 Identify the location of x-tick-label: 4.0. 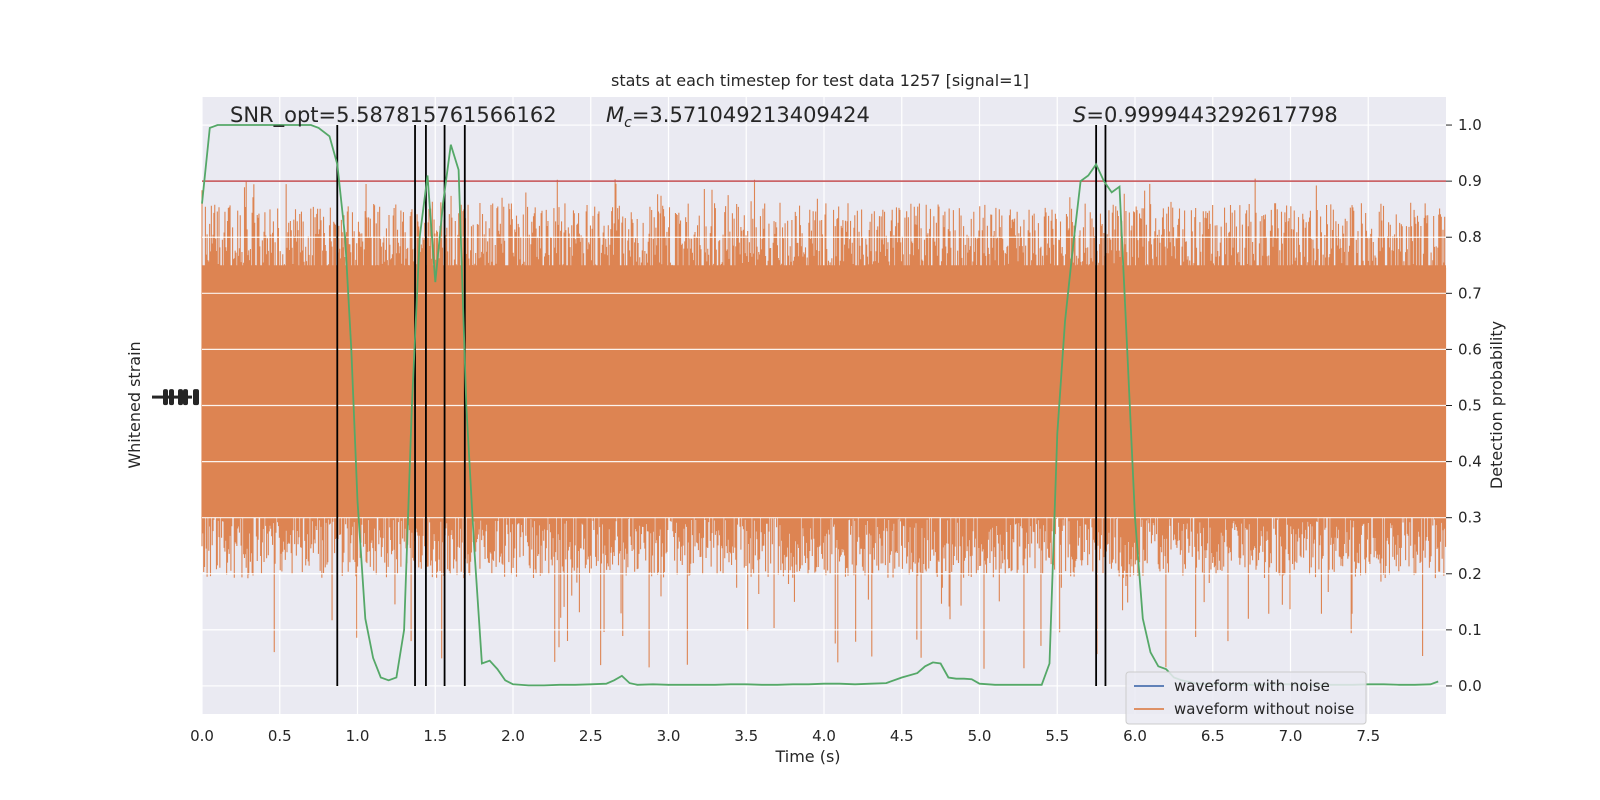
(824, 736).